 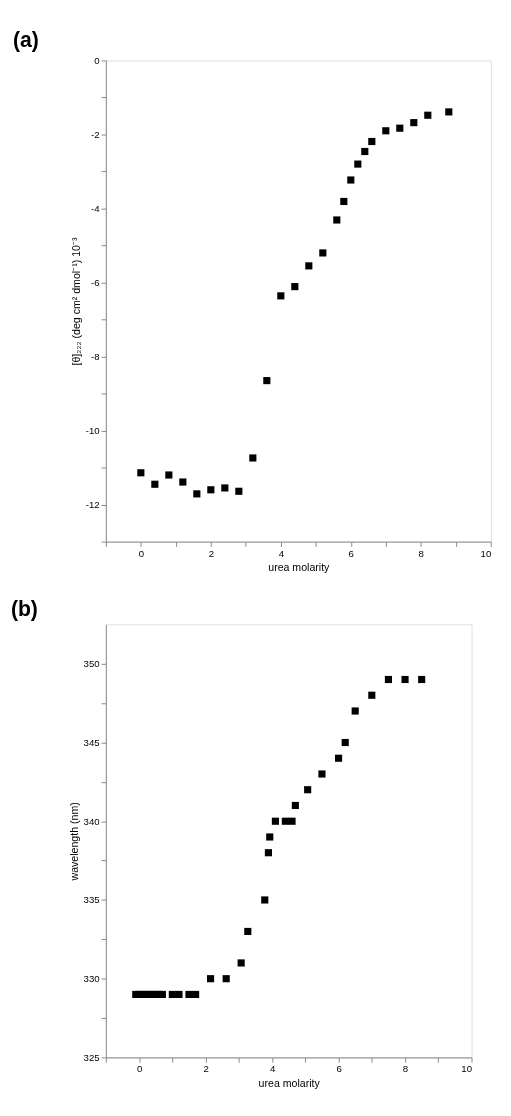 I want to click on y-tick-label: 340, so click(x=91, y=821).